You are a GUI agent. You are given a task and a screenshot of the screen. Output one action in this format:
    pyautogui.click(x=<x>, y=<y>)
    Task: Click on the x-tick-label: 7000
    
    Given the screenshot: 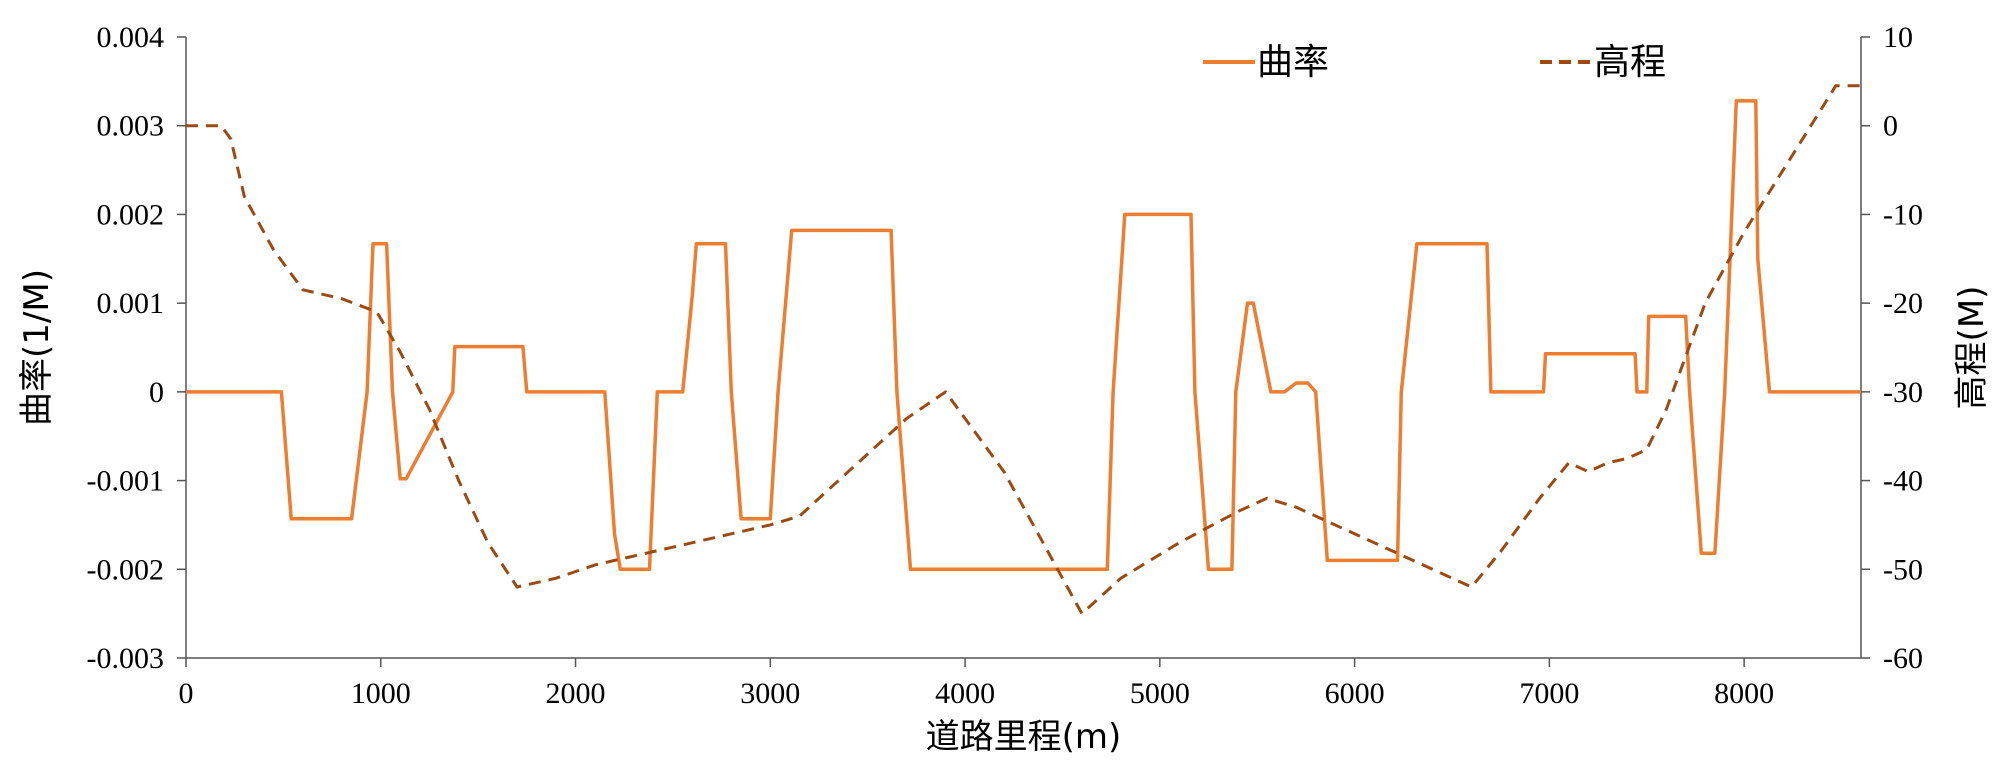 What is the action you would take?
    pyautogui.click(x=1549, y=693)
    